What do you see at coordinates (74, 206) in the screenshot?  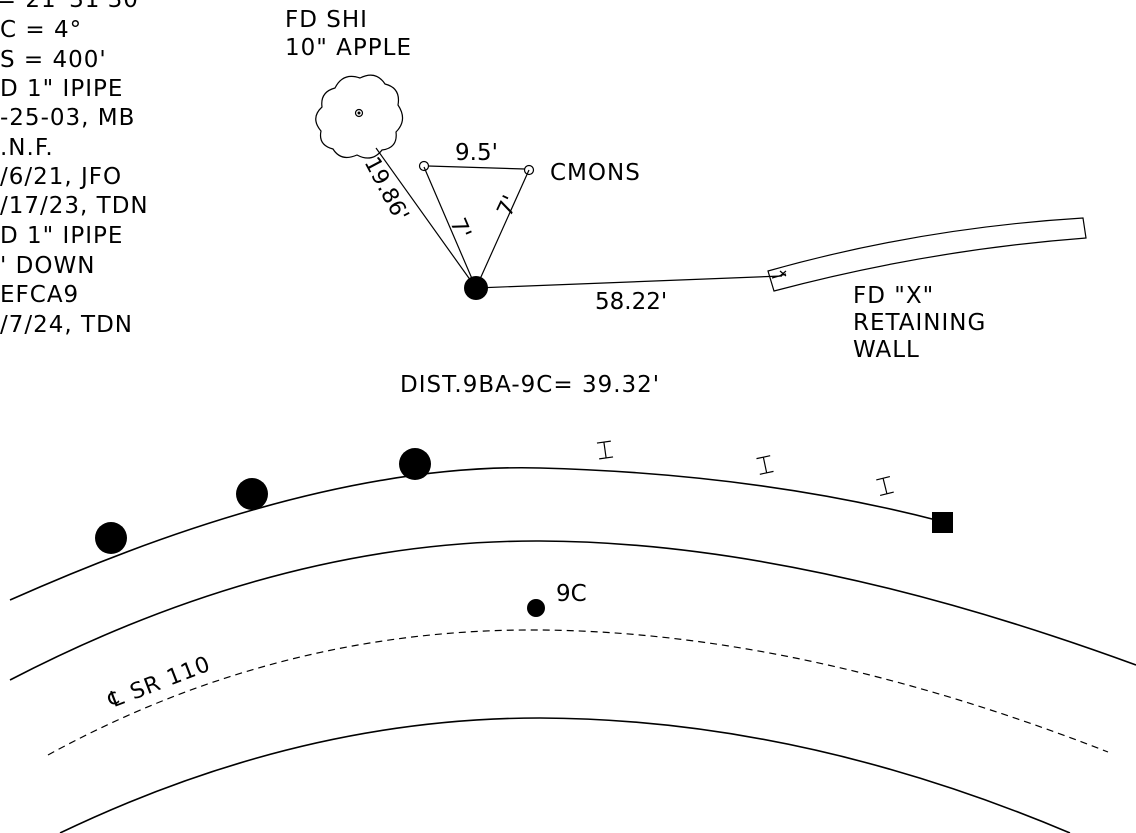 I see `note-date-3: /17/23, TDN` at bounding box center [74, 206].